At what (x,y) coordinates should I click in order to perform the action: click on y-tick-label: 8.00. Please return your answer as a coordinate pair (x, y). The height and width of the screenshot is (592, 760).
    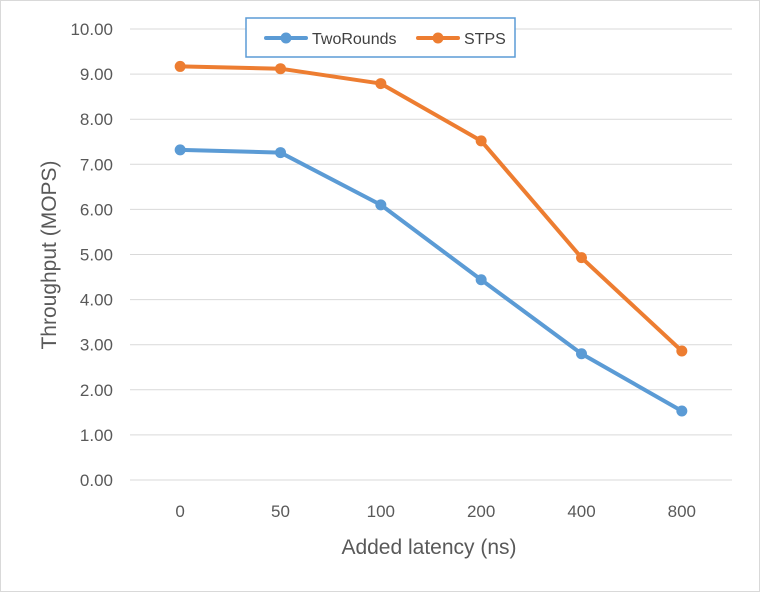
    Looking at the image, I should click on (96, 119).